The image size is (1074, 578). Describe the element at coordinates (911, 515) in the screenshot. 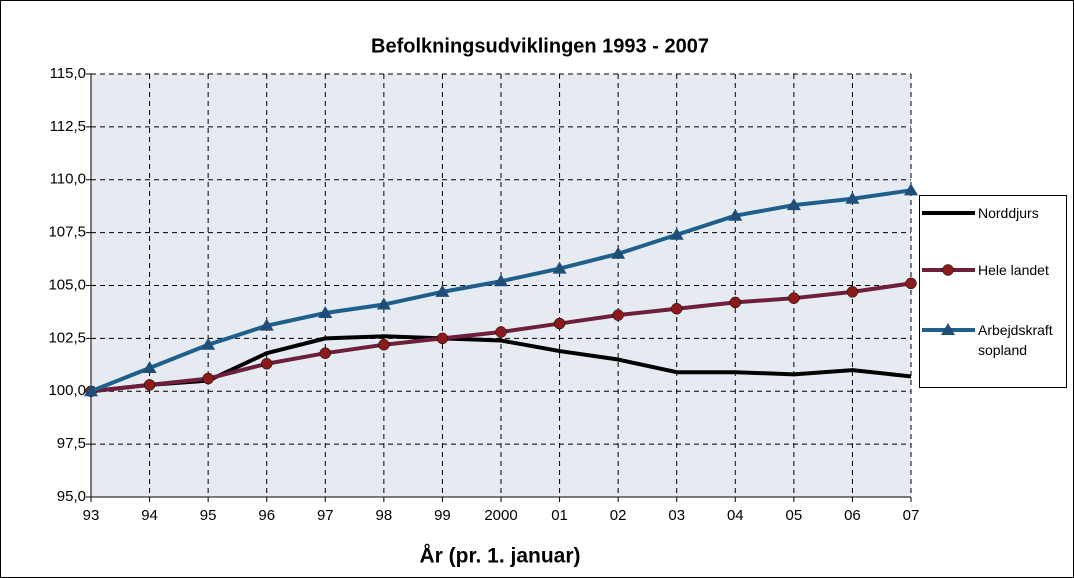

I see `x-tick-label: 07` at that location.